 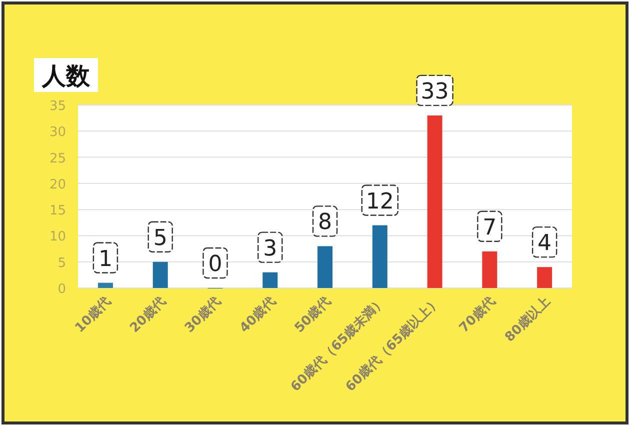 I want to click on x-tick-label: 50歳代, so click(x=313, y=315).